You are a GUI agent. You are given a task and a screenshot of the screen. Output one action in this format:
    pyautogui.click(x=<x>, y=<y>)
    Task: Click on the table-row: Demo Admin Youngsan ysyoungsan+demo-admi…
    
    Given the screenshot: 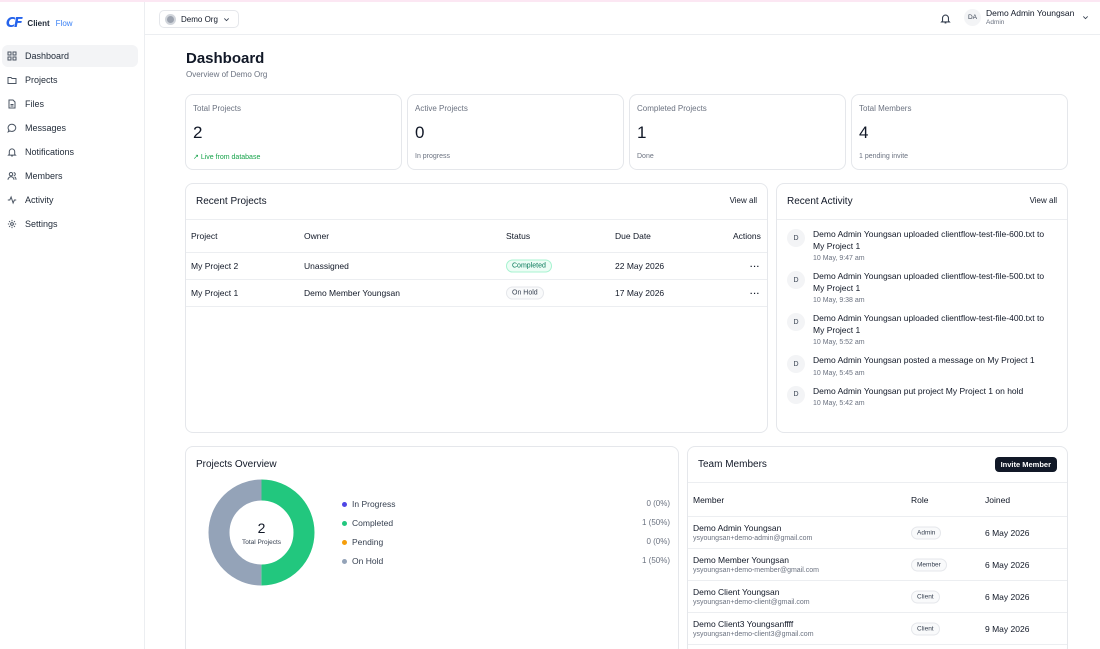 What is the action you would take?
    pyautogui.click(x=877, y=533)
    